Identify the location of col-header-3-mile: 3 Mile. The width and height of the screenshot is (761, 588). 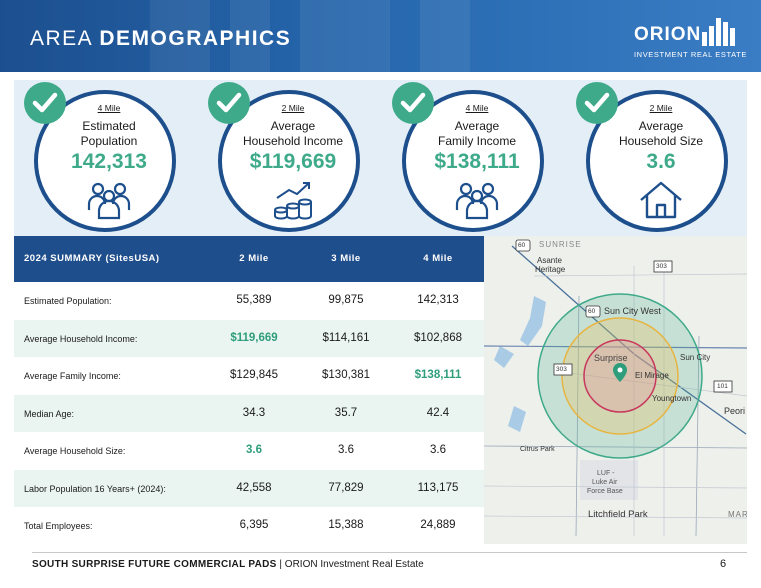
(346, 258).